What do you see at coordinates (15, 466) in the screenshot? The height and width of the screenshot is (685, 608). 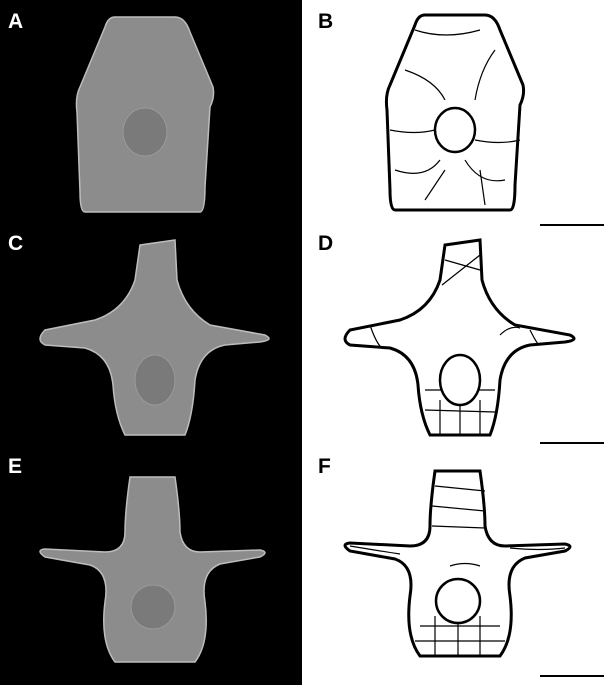 I see `panel-label: E` at bounding box center [15, 466].